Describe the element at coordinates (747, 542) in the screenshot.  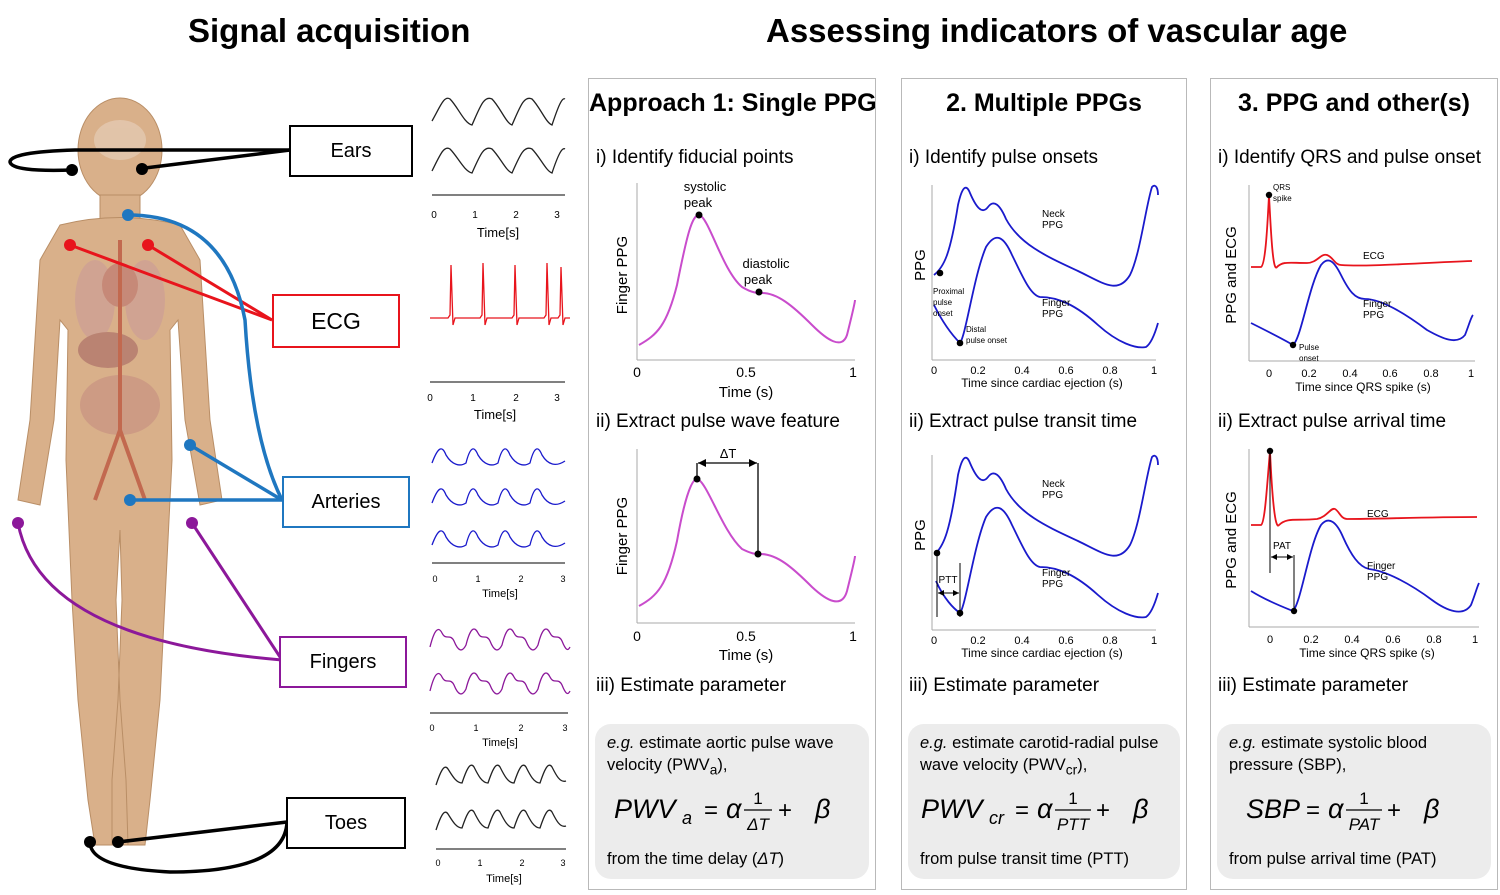
I see `approach1-g2-ppg-curve` at that location.